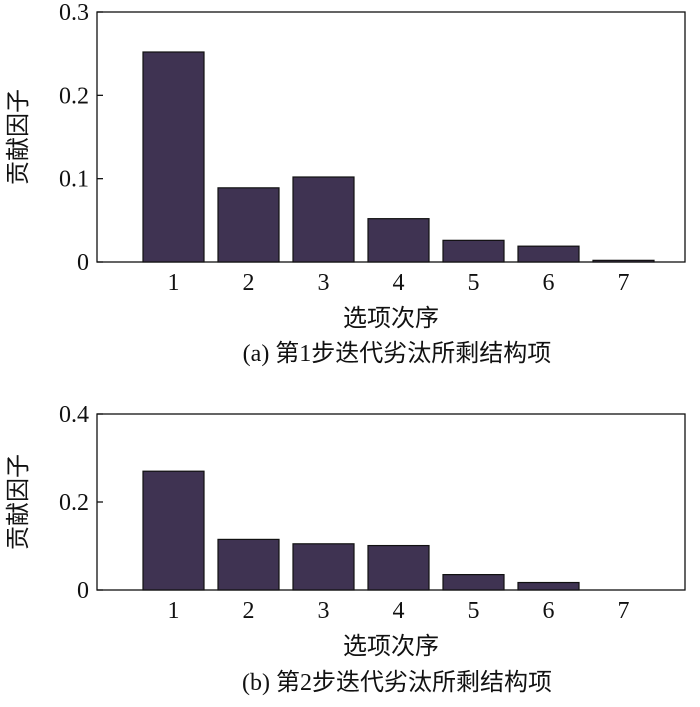  I want to click on y-tick-label: 0.4, so click(74, 415).